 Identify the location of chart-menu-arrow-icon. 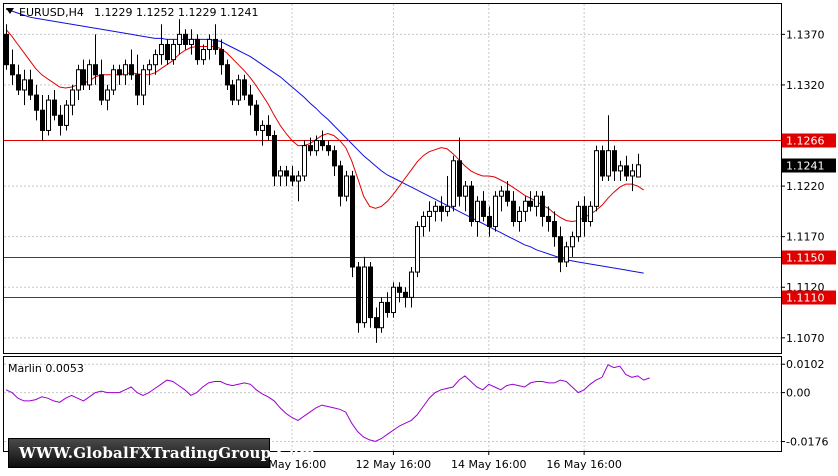
(10, 11).